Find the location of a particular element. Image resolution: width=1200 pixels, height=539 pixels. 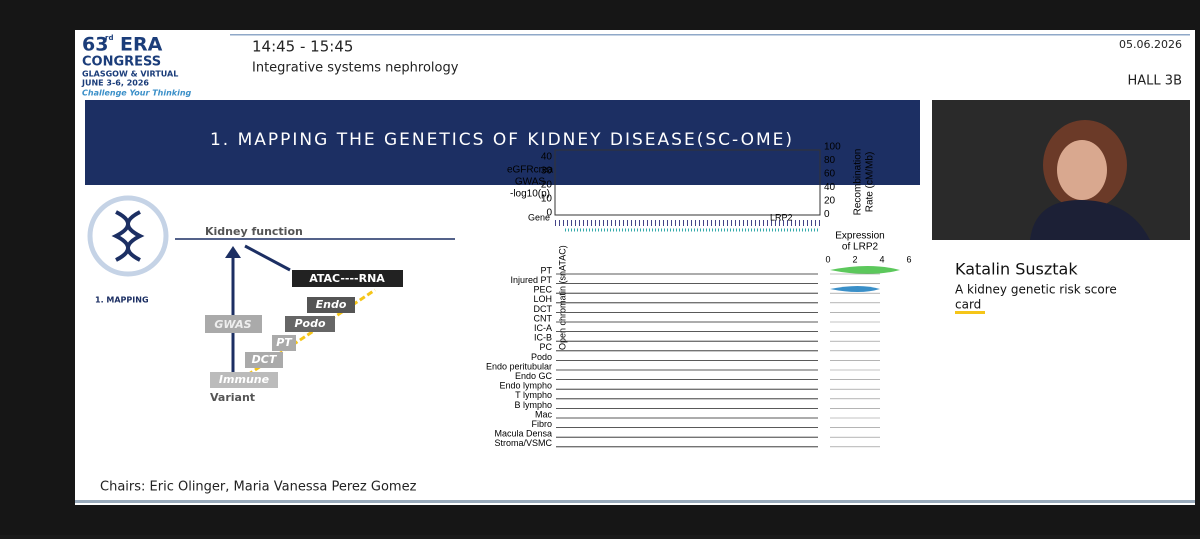

arrow is located at coordinates (267, 258).